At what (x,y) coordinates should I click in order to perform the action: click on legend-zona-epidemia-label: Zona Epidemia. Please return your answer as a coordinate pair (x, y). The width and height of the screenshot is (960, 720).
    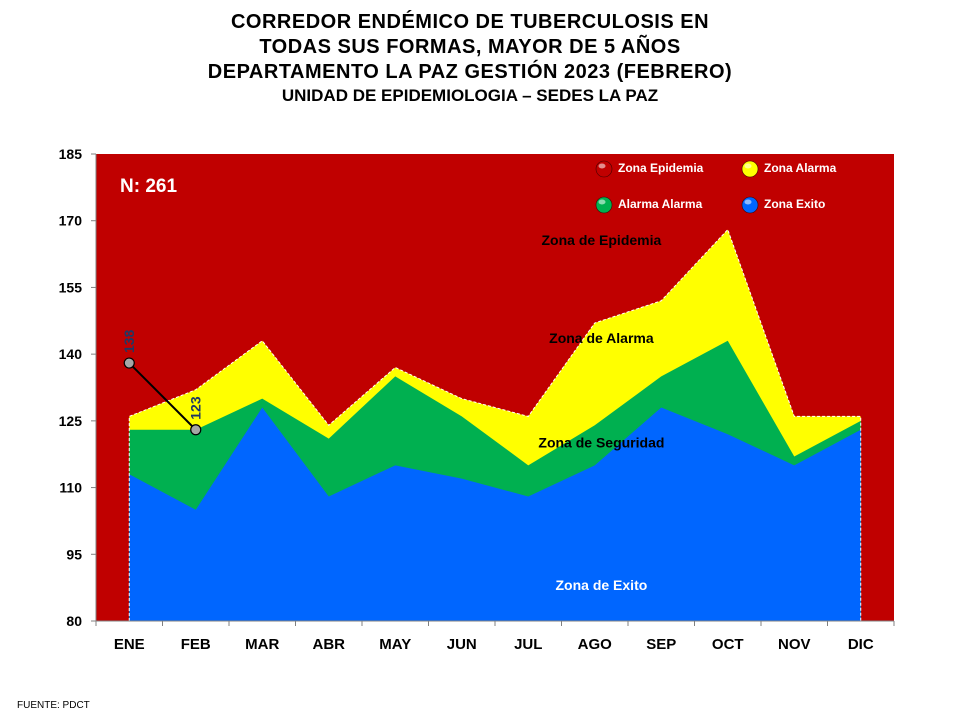
    Looking at the image, I should click on (661, 168).